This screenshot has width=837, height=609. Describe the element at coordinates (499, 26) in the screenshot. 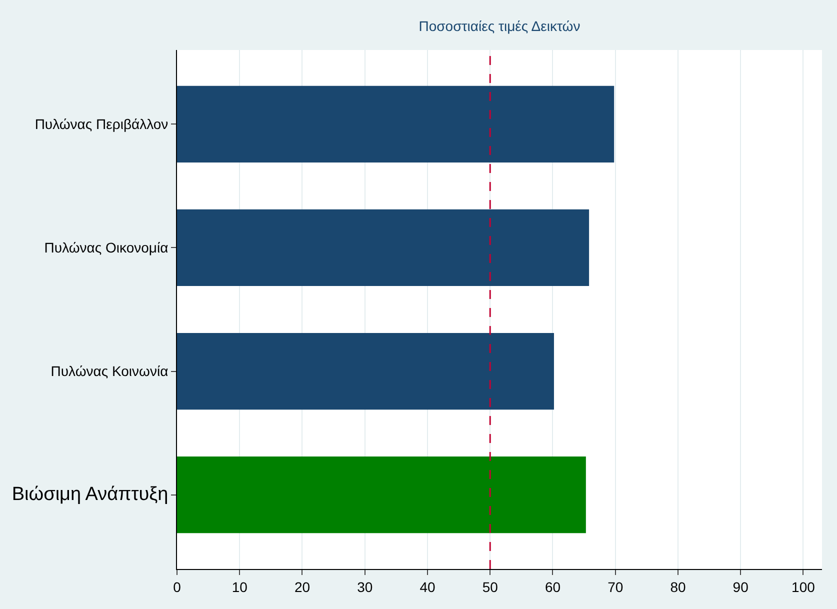

I see `chart-title: Ποσοστιαίες τιμές Δεικτών` at that location.